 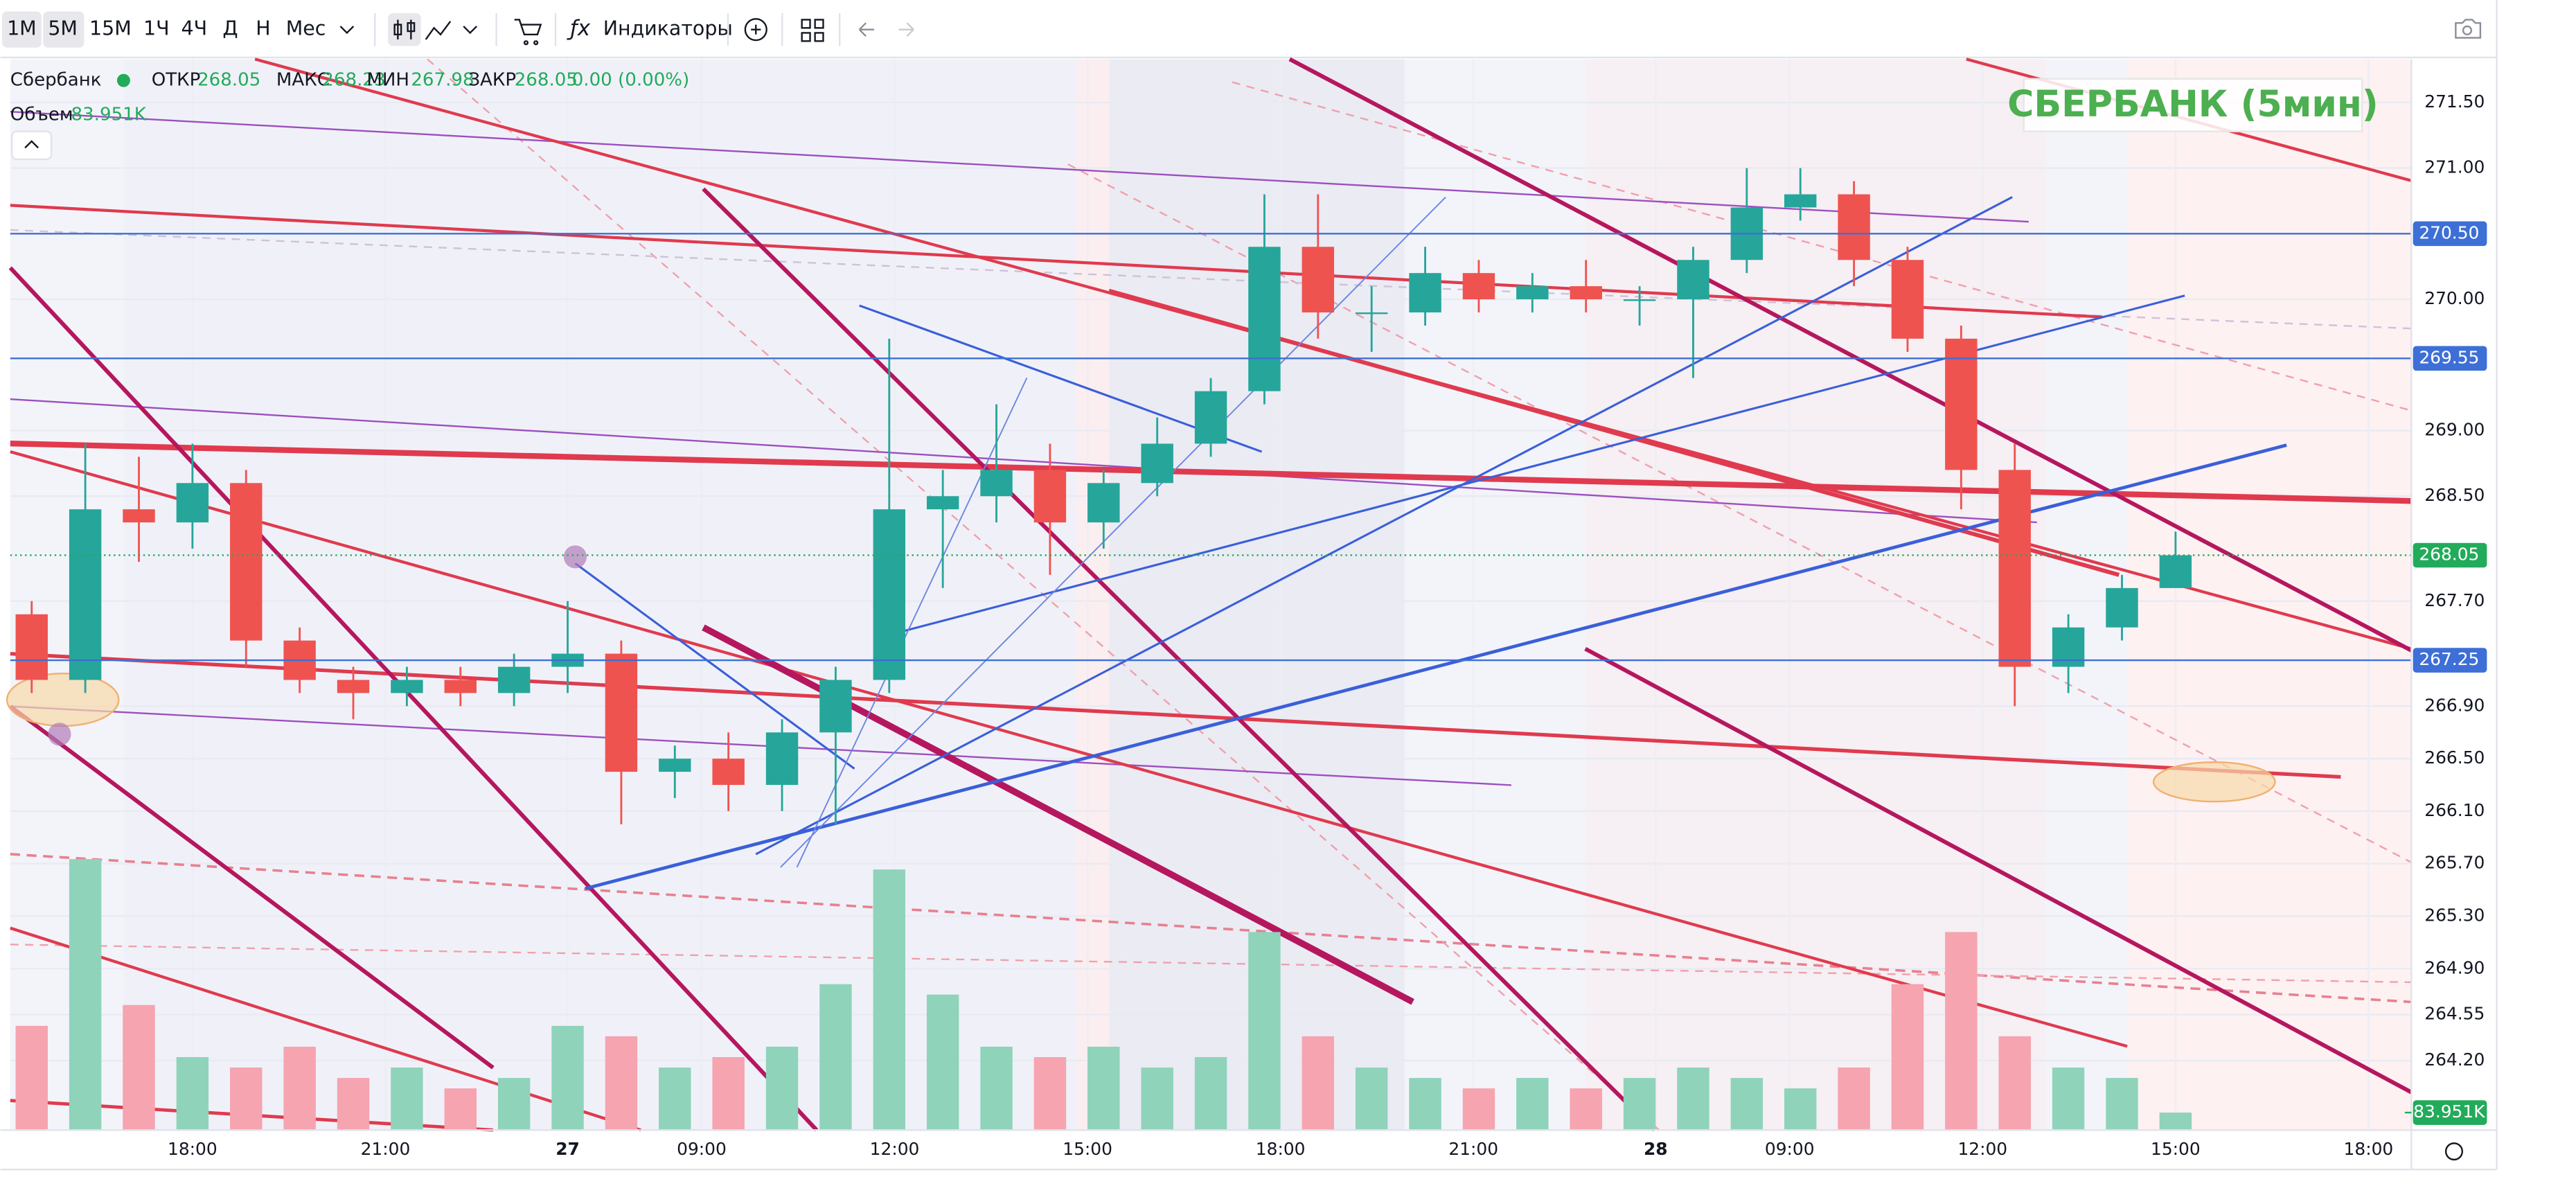 I want to click on layout-icon, so click(x=812, y=30).